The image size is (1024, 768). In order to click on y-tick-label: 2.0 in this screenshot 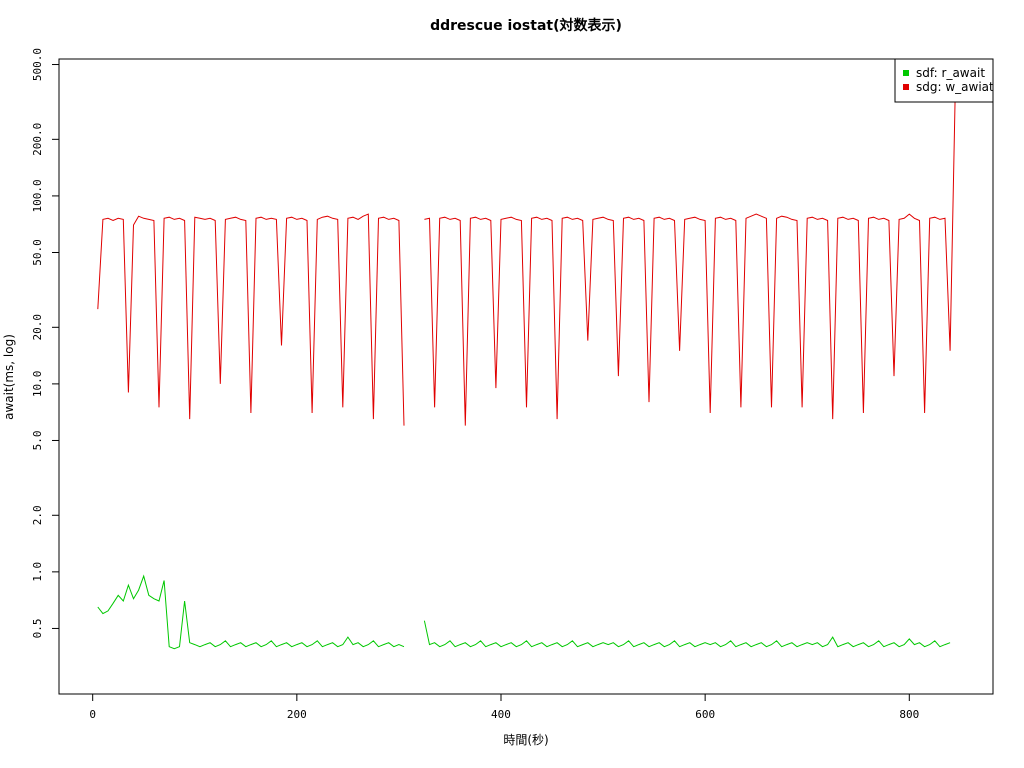, I will do `click(37, 515)`.